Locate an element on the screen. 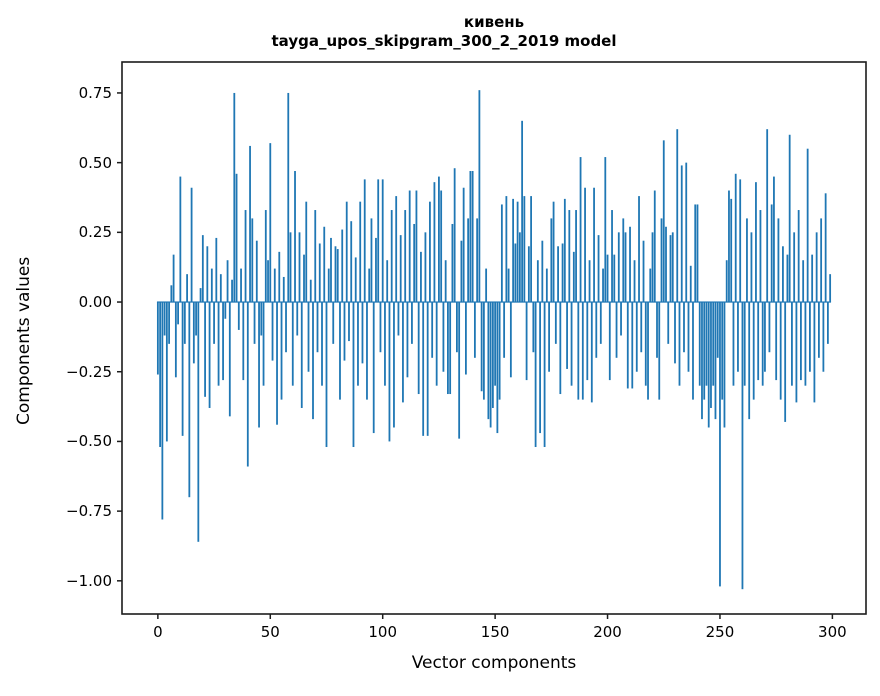  x-tick-label: 300 is located at coordinates (832, 632).